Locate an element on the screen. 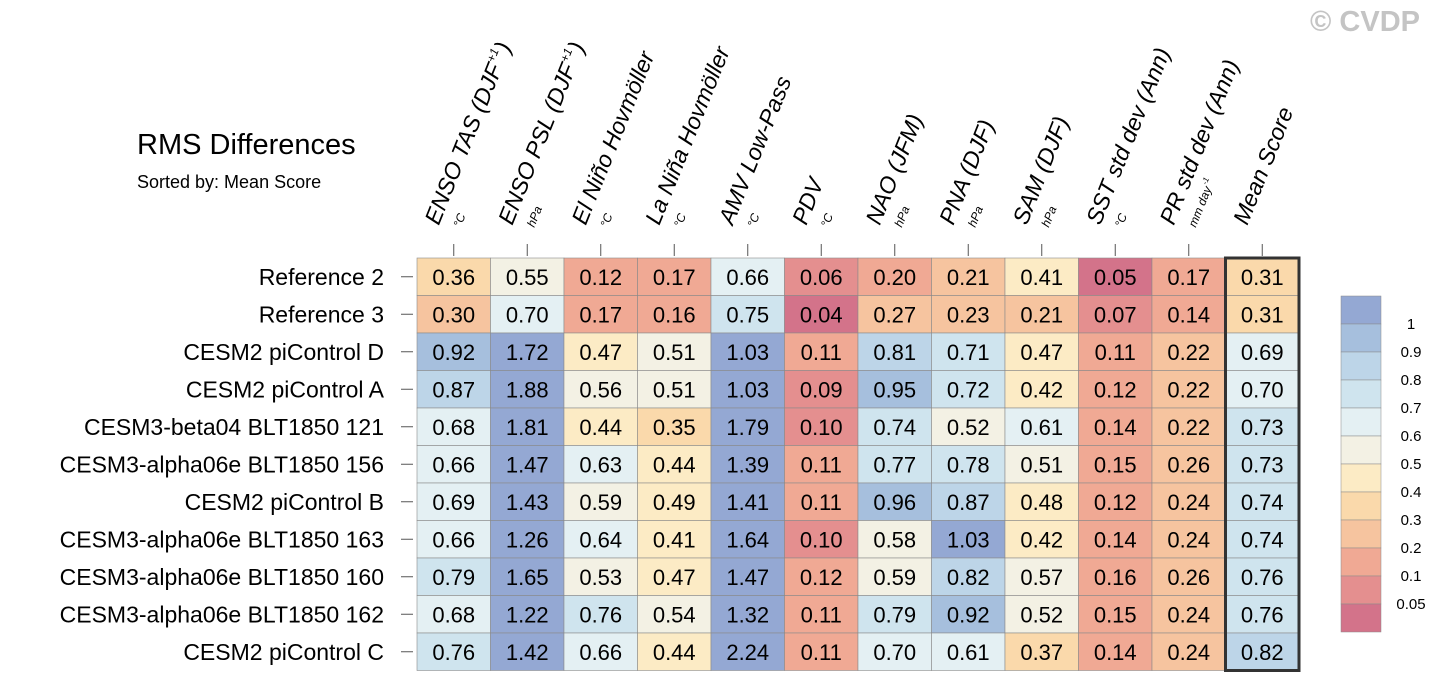  cell-value-label: 0.37 is located at coordinates (1041, 652).